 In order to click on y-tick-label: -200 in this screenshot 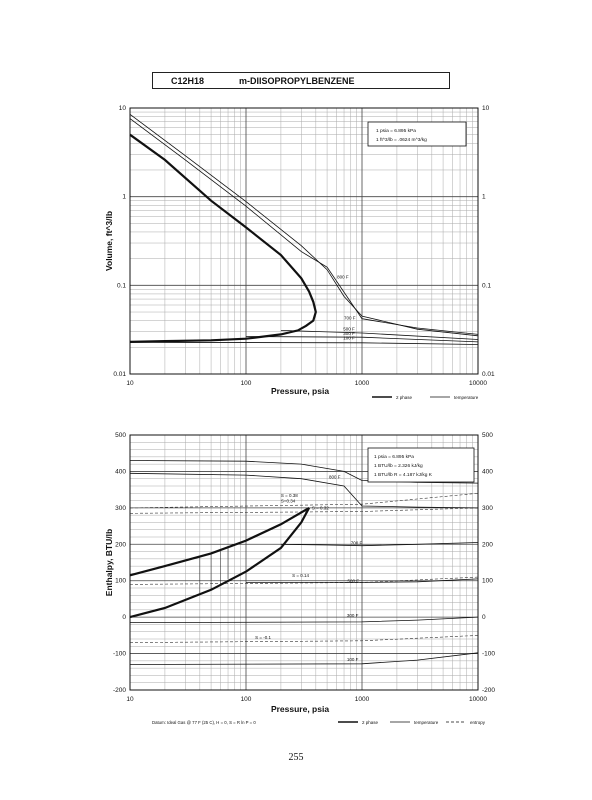, I will do `click(119, 690)`.